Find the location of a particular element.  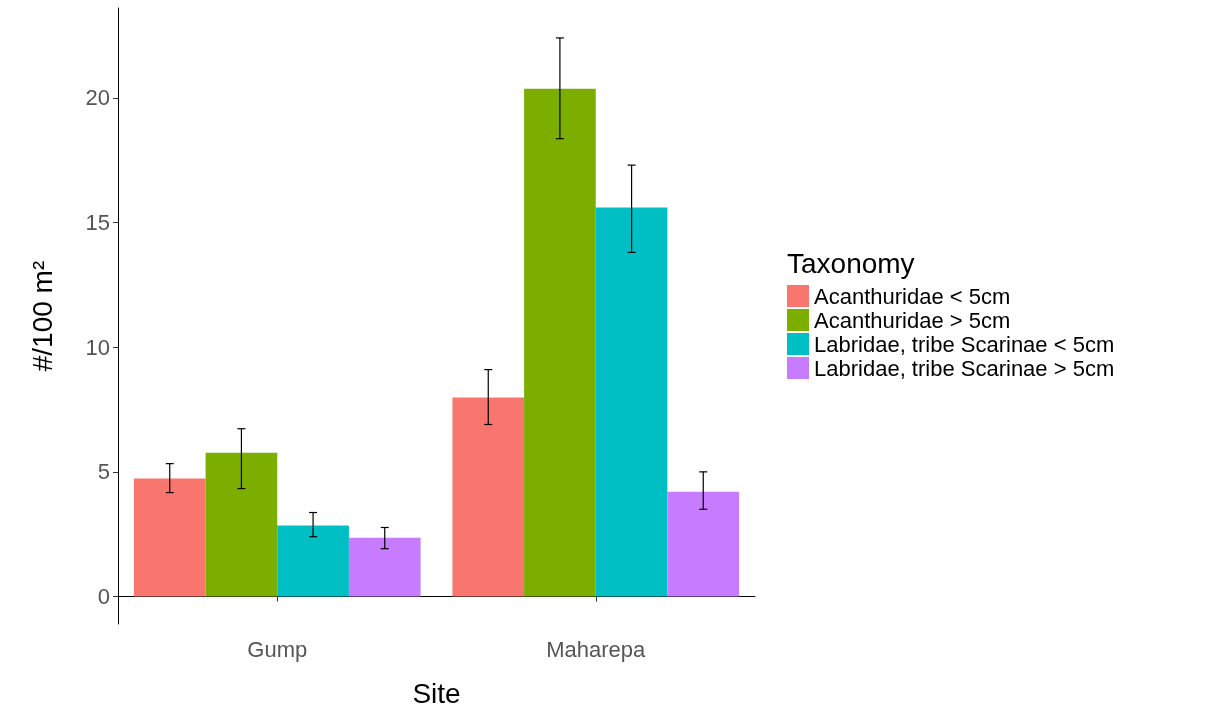

x-tick-label: Gump is located at coordinates (277, 649).